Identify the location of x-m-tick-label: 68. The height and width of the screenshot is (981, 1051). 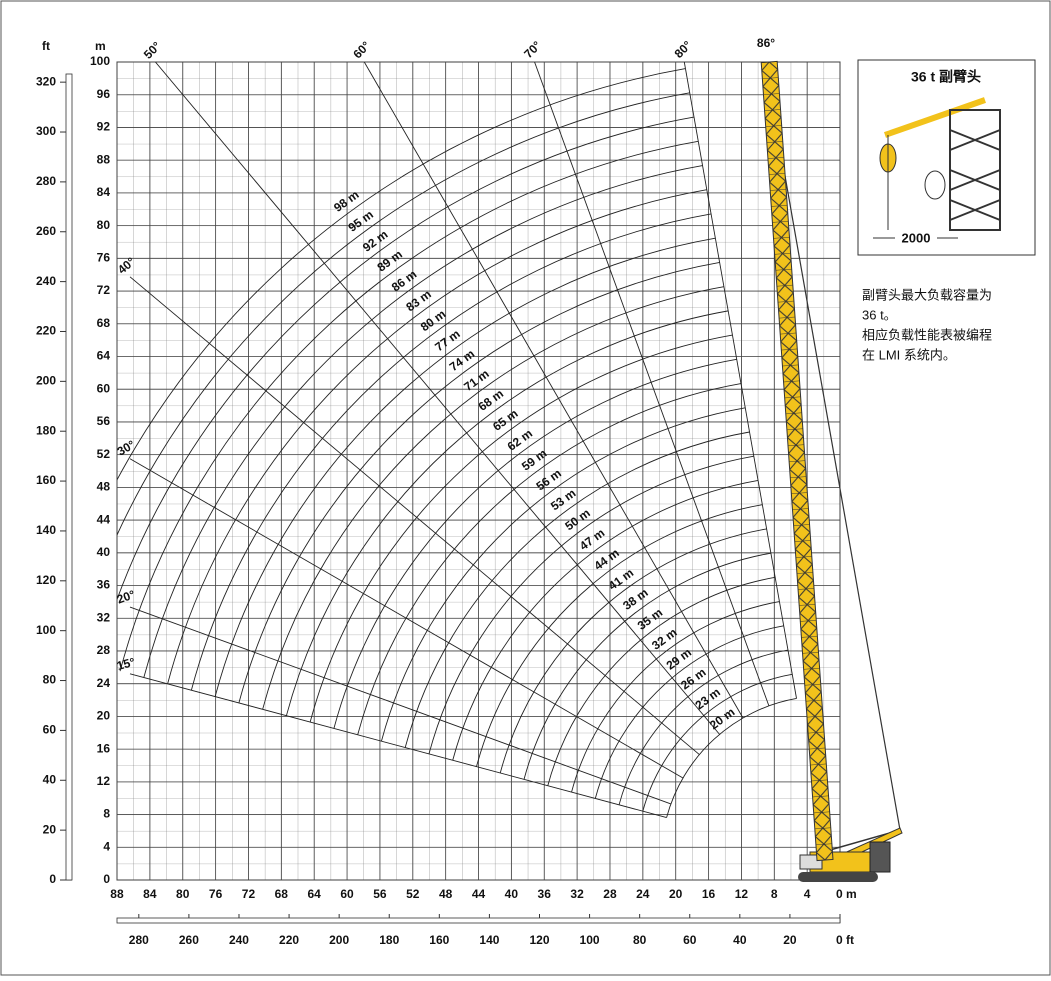
(282, 894).